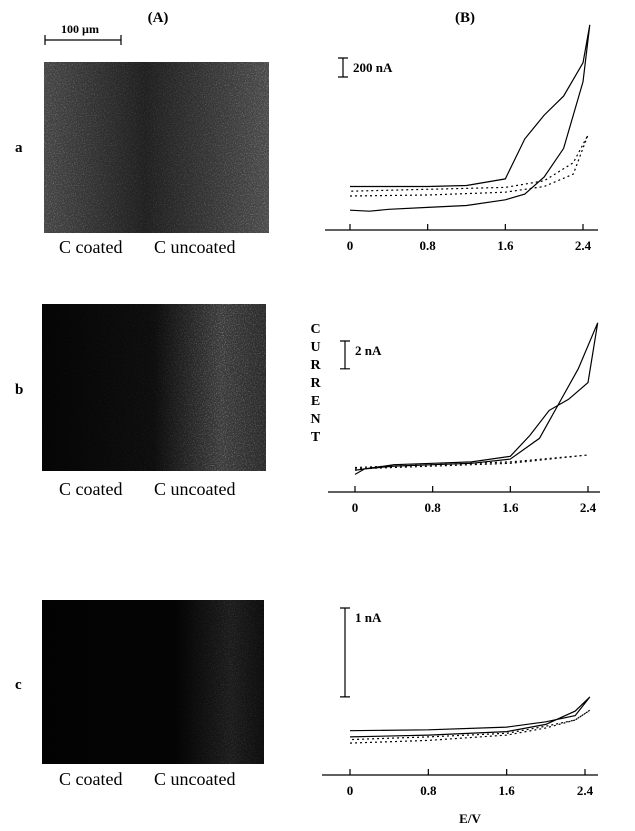  Describe the element at coordinates (368, 350) in the screenshot. I see `scale-bar-label: 2 nA` at that location.